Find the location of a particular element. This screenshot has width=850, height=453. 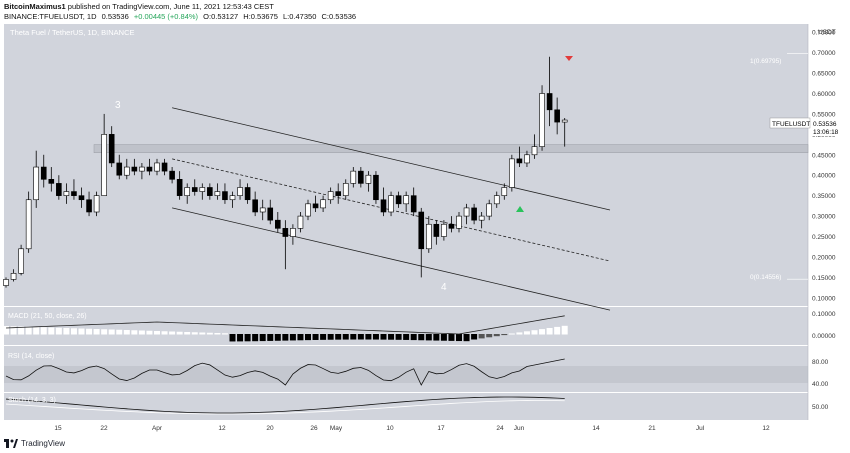

price-tick: 0.45000 is located at coordinates (824, 155).